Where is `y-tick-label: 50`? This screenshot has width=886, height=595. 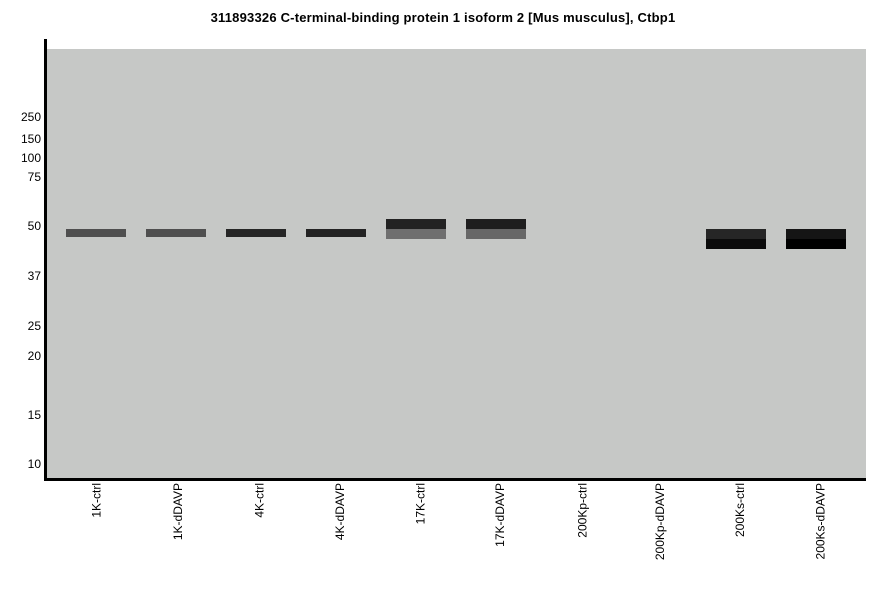
y-tick-label: 50 is located at coordinates (34, 226).